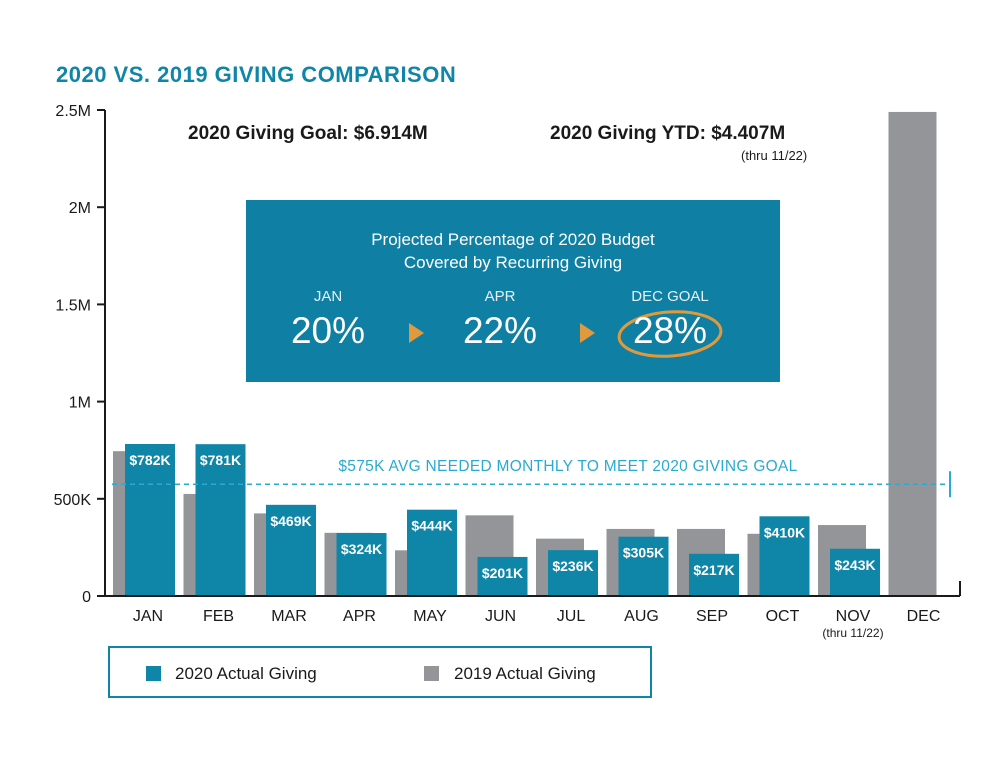  What do you see at coordinates (572, 566) in the screenshot?
I see `data-label-2020: $236K` at bounding box center [572, 566].